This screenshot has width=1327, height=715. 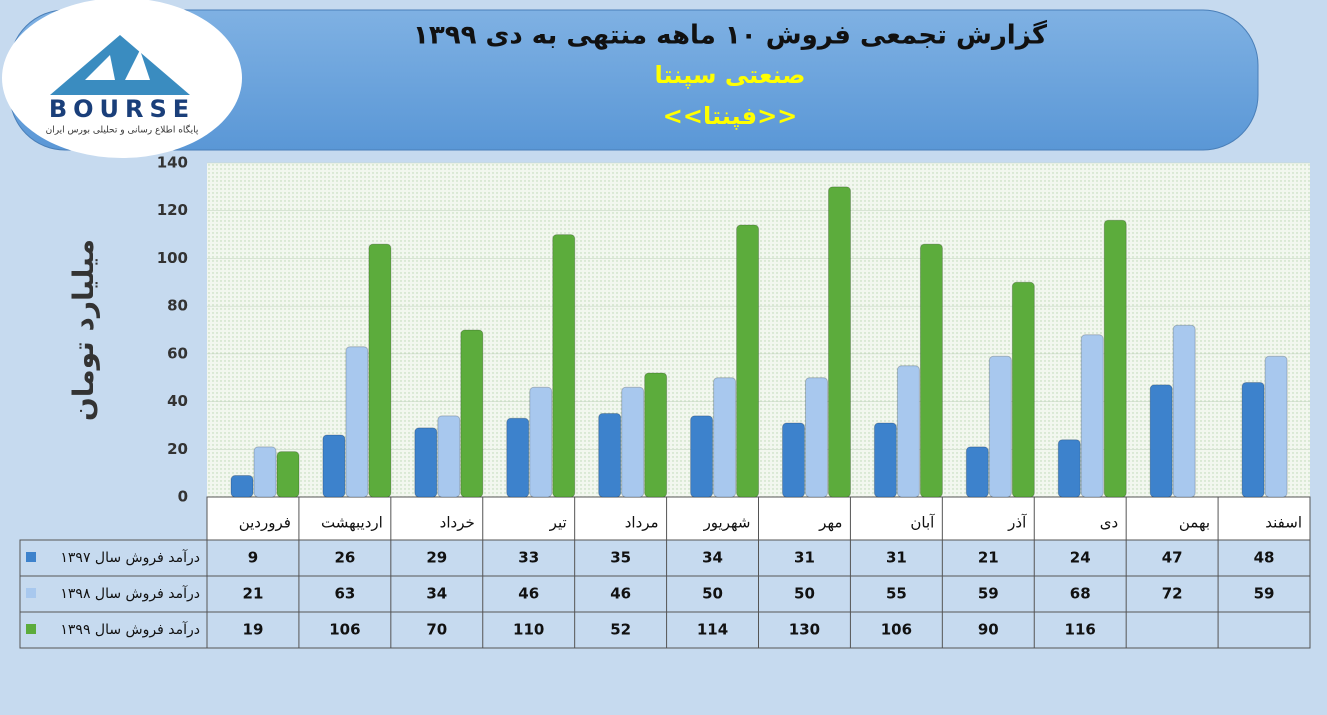 I want to click on table-cell: 29, so click(x=436, y=558).